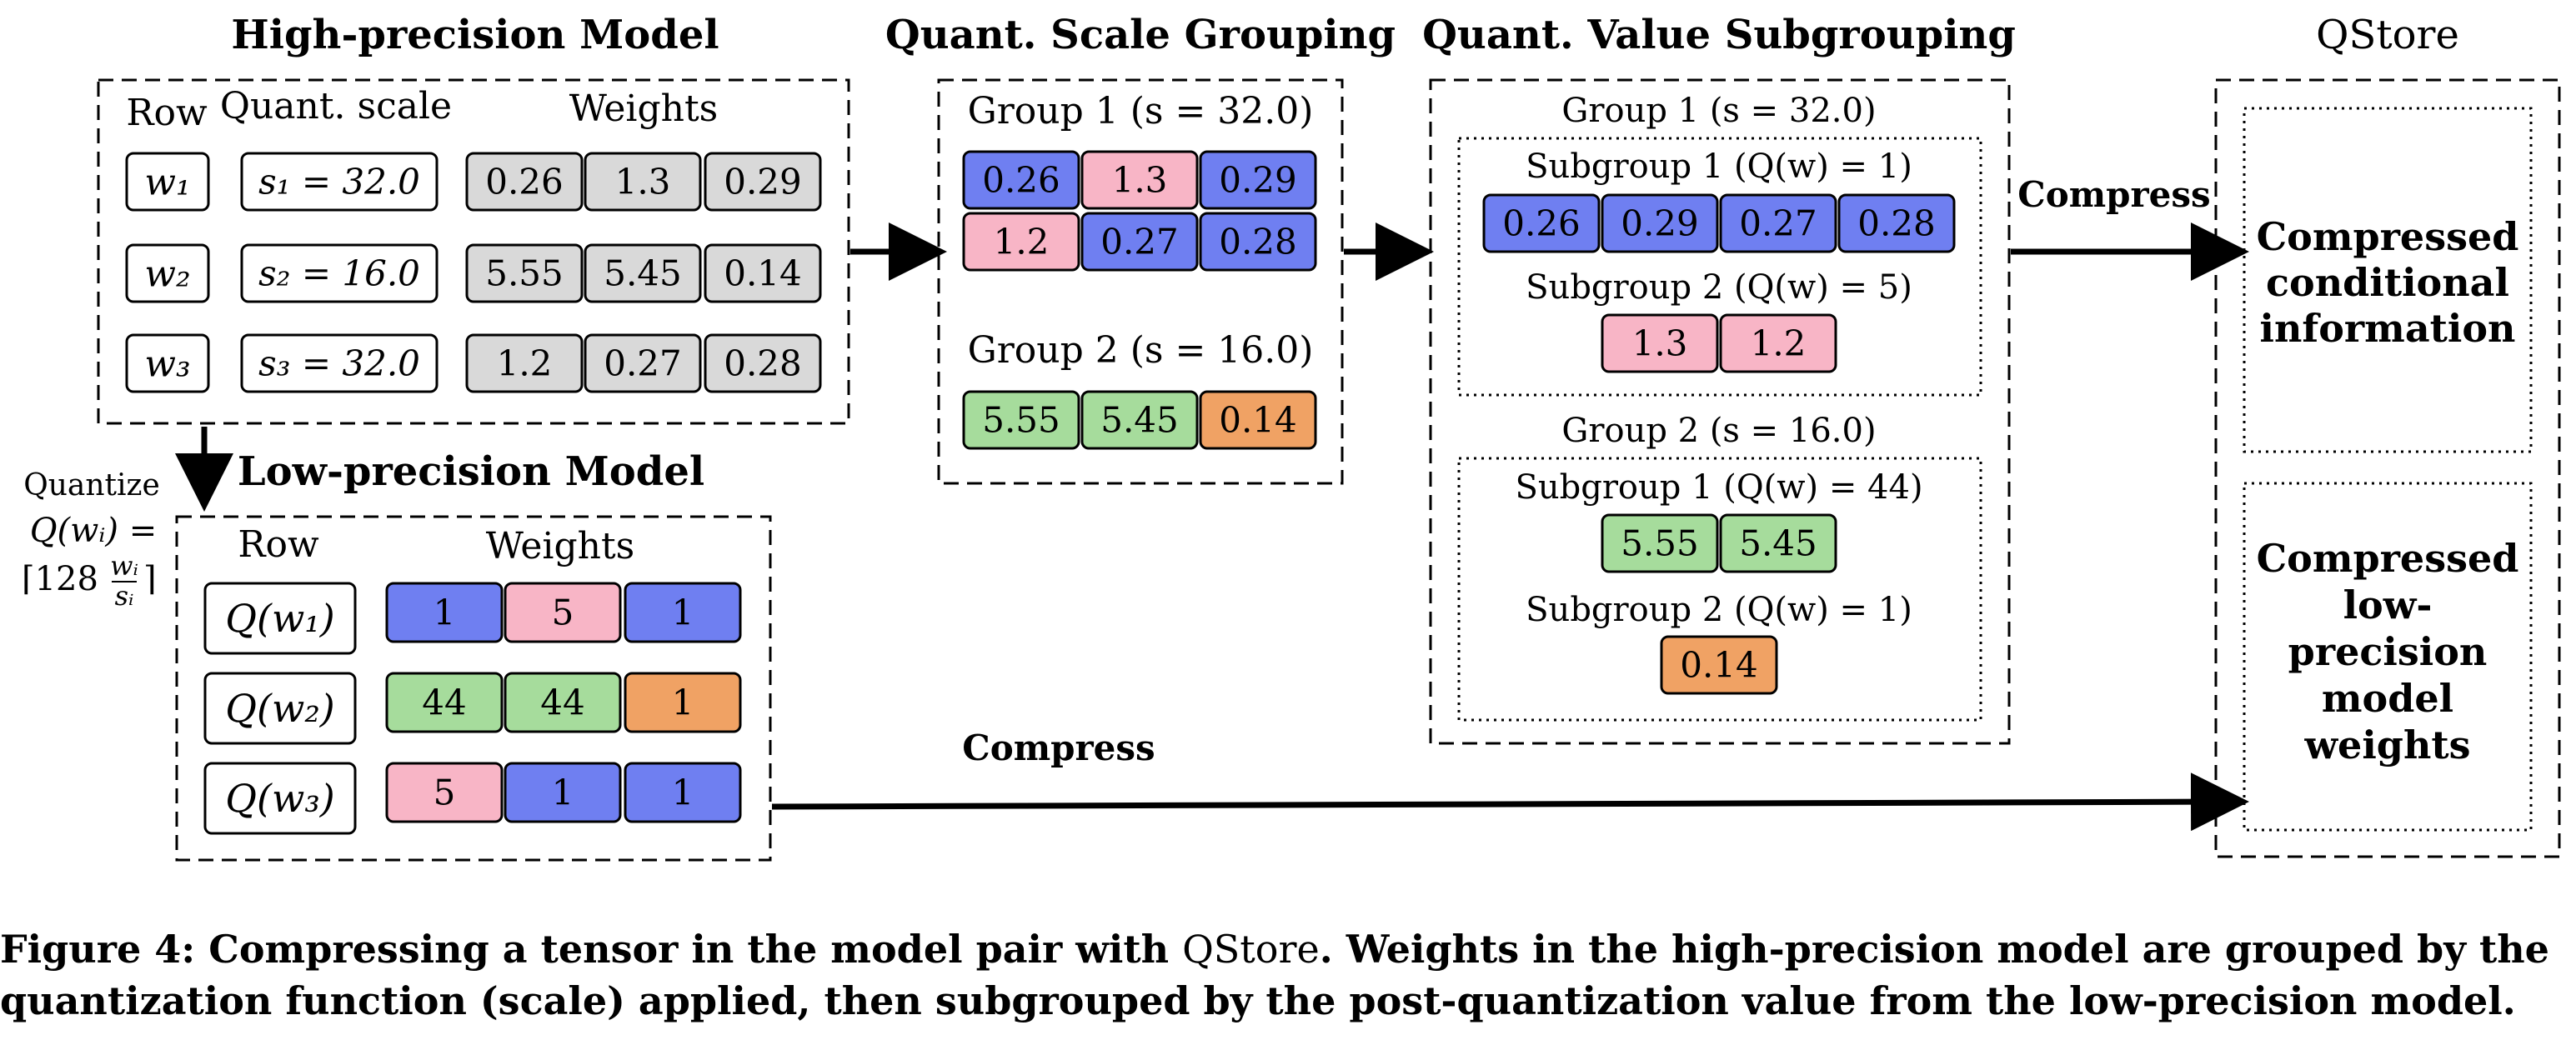 This screenshot has height=1050, width=2576. I want to click on lp-weight-3-3-box, so click(683, 792).